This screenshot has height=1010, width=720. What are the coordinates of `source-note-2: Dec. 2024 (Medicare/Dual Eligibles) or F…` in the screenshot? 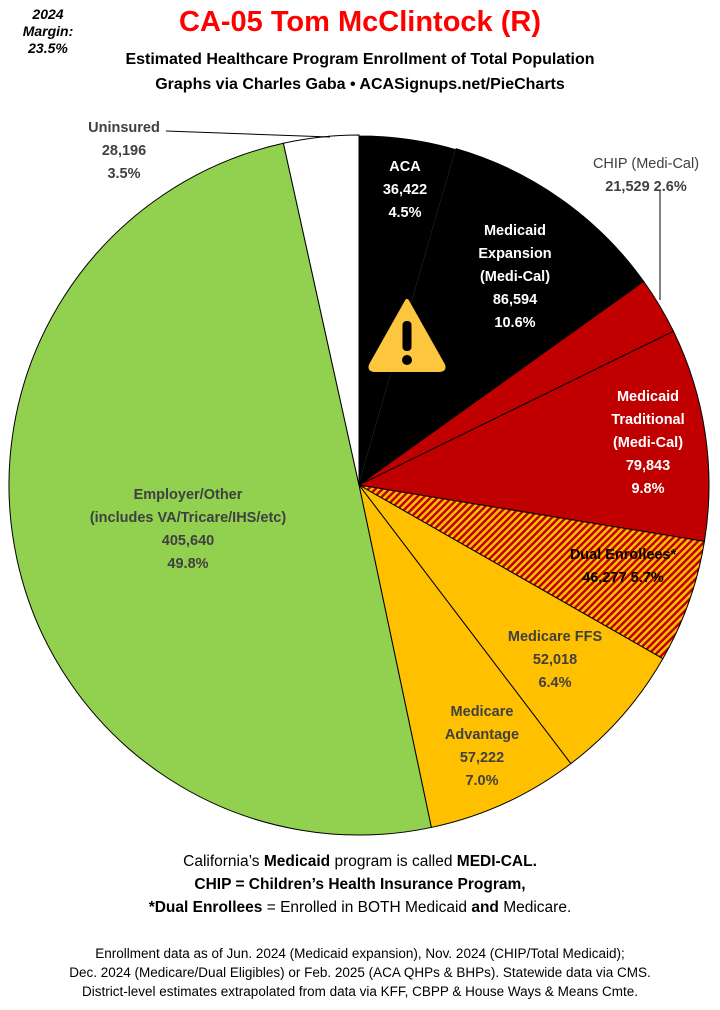 It's located at (360, 972).